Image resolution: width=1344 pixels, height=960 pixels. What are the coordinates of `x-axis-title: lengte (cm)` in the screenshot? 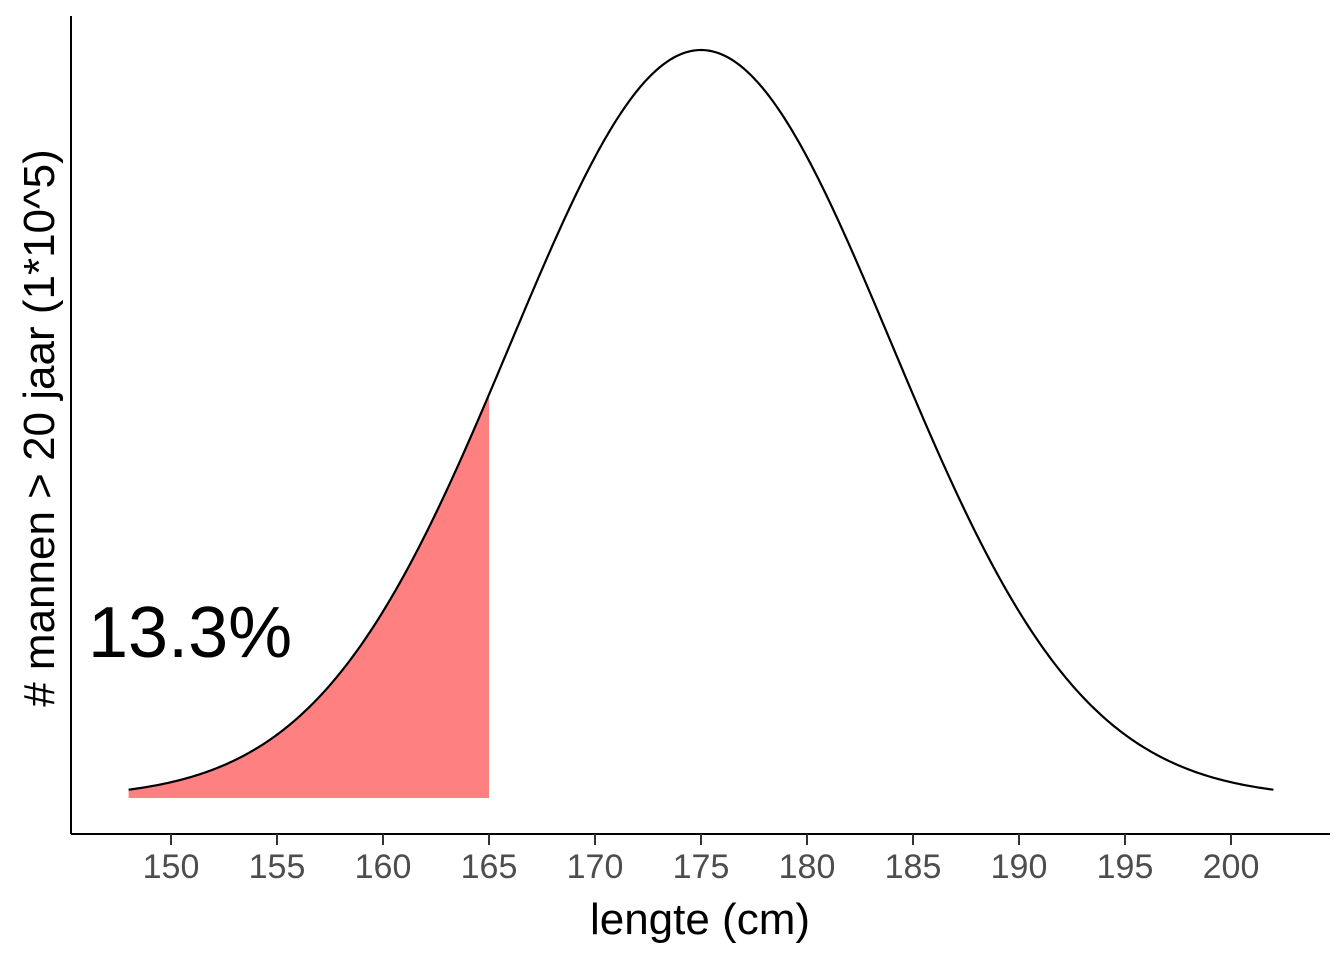 It's located at (700, 919).